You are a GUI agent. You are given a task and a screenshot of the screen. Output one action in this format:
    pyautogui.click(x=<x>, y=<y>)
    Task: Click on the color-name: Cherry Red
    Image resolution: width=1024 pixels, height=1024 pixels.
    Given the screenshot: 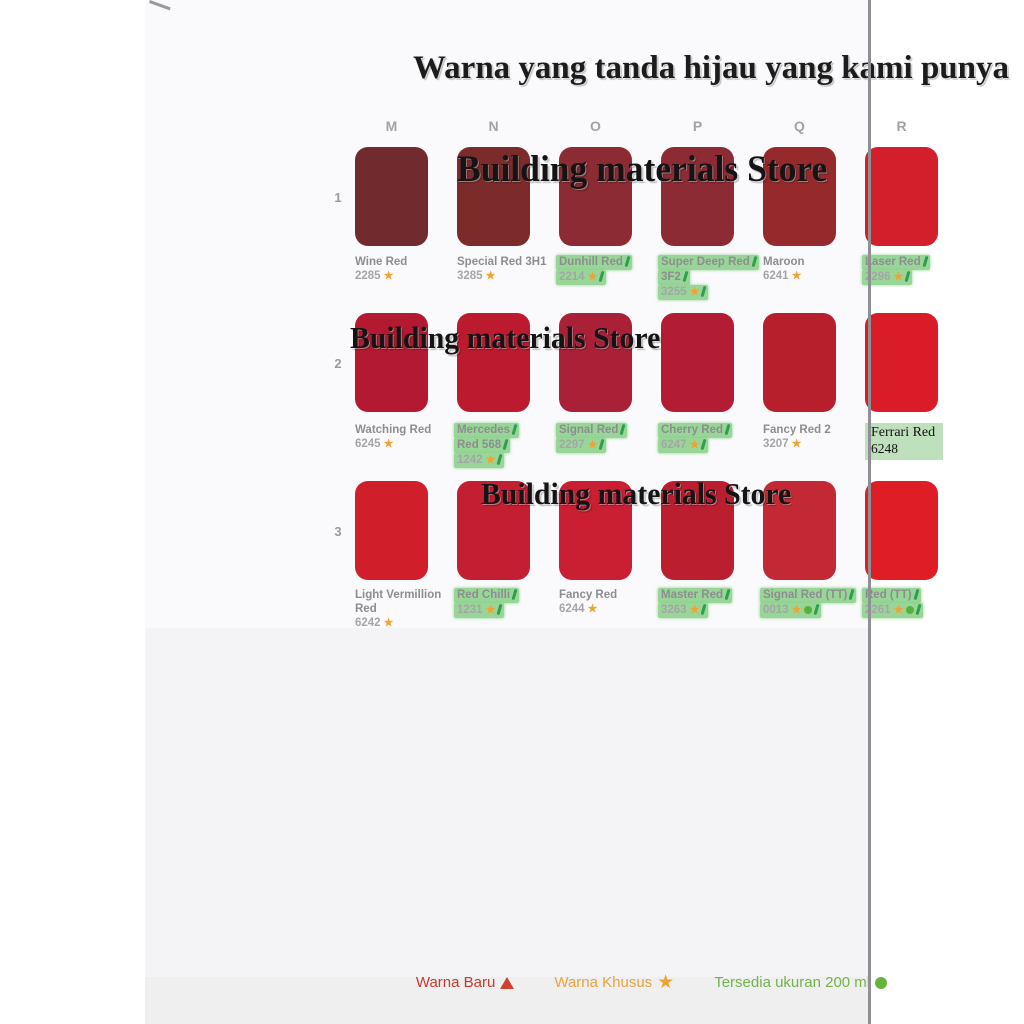 What is the action you would take?
    pyautogui.click(x=708, y=430)
    